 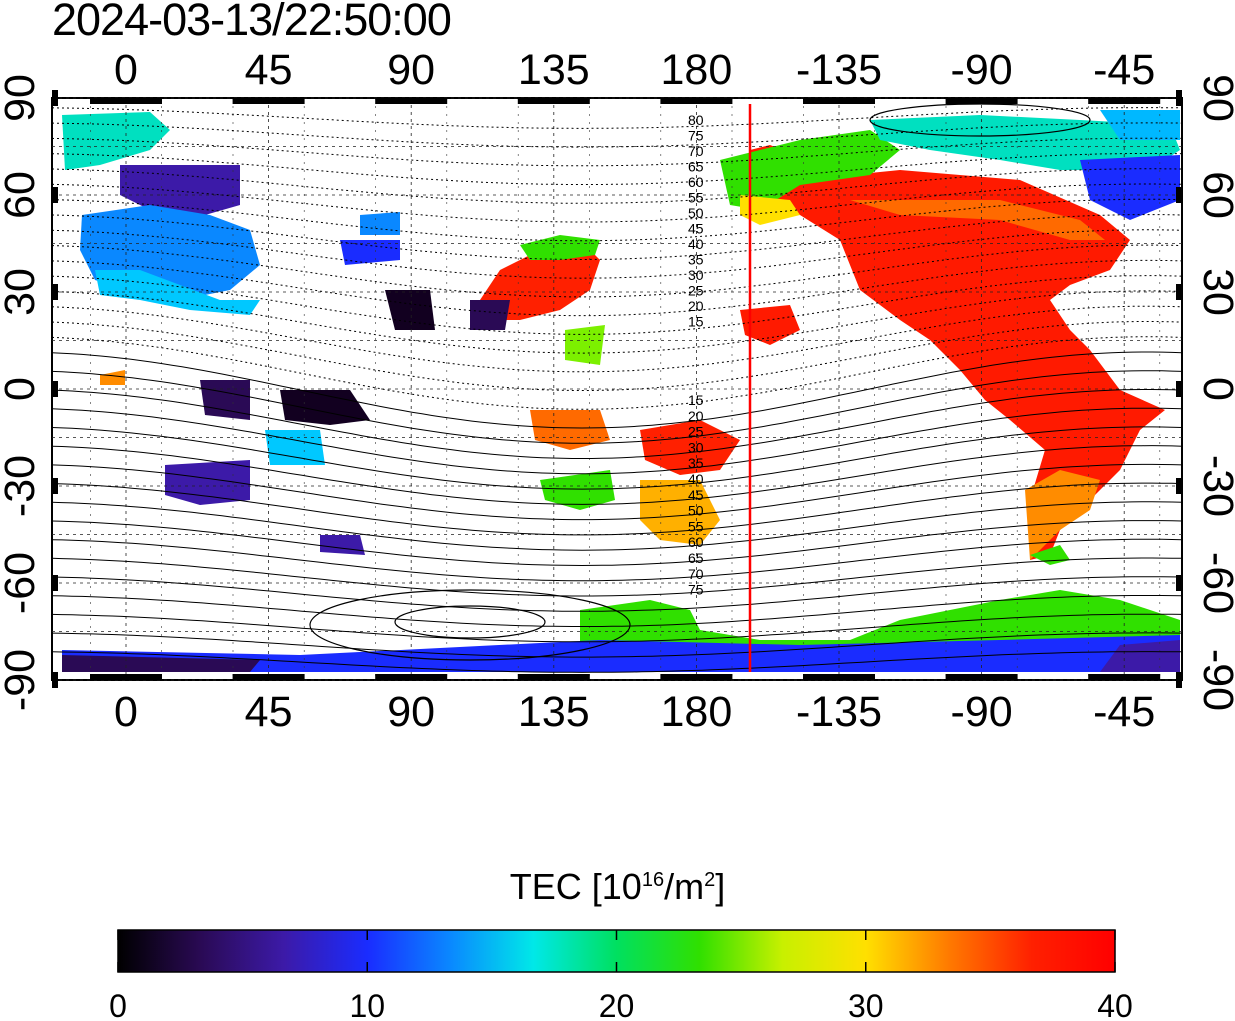 What do you see at coordinates (696, 447) in the screenshot?
I see `contour-label: 30` at bounding box center [696, 447].